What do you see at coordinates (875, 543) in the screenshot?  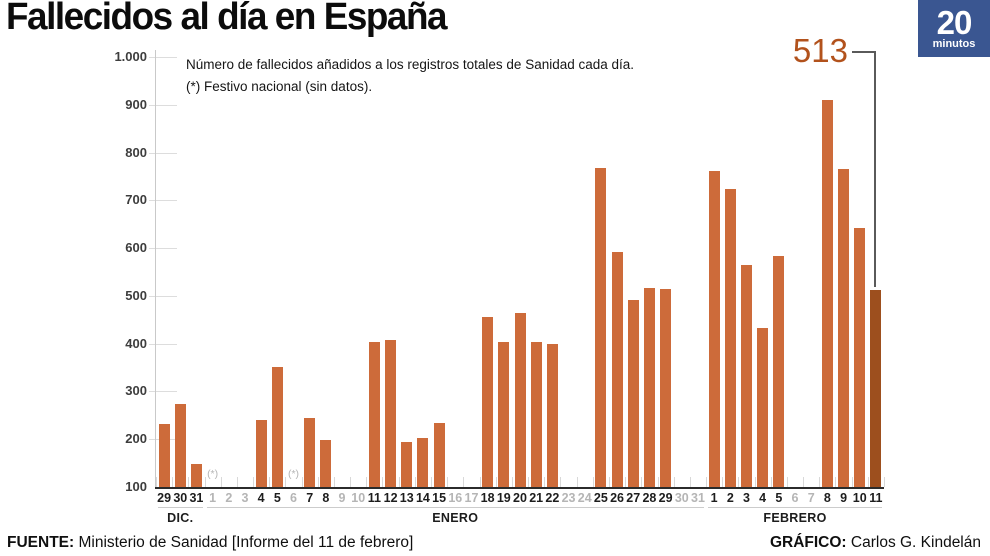 I see `author-credit: GRÁFICO: Carlos G. Kindelán` at bounding box center [875, 543].